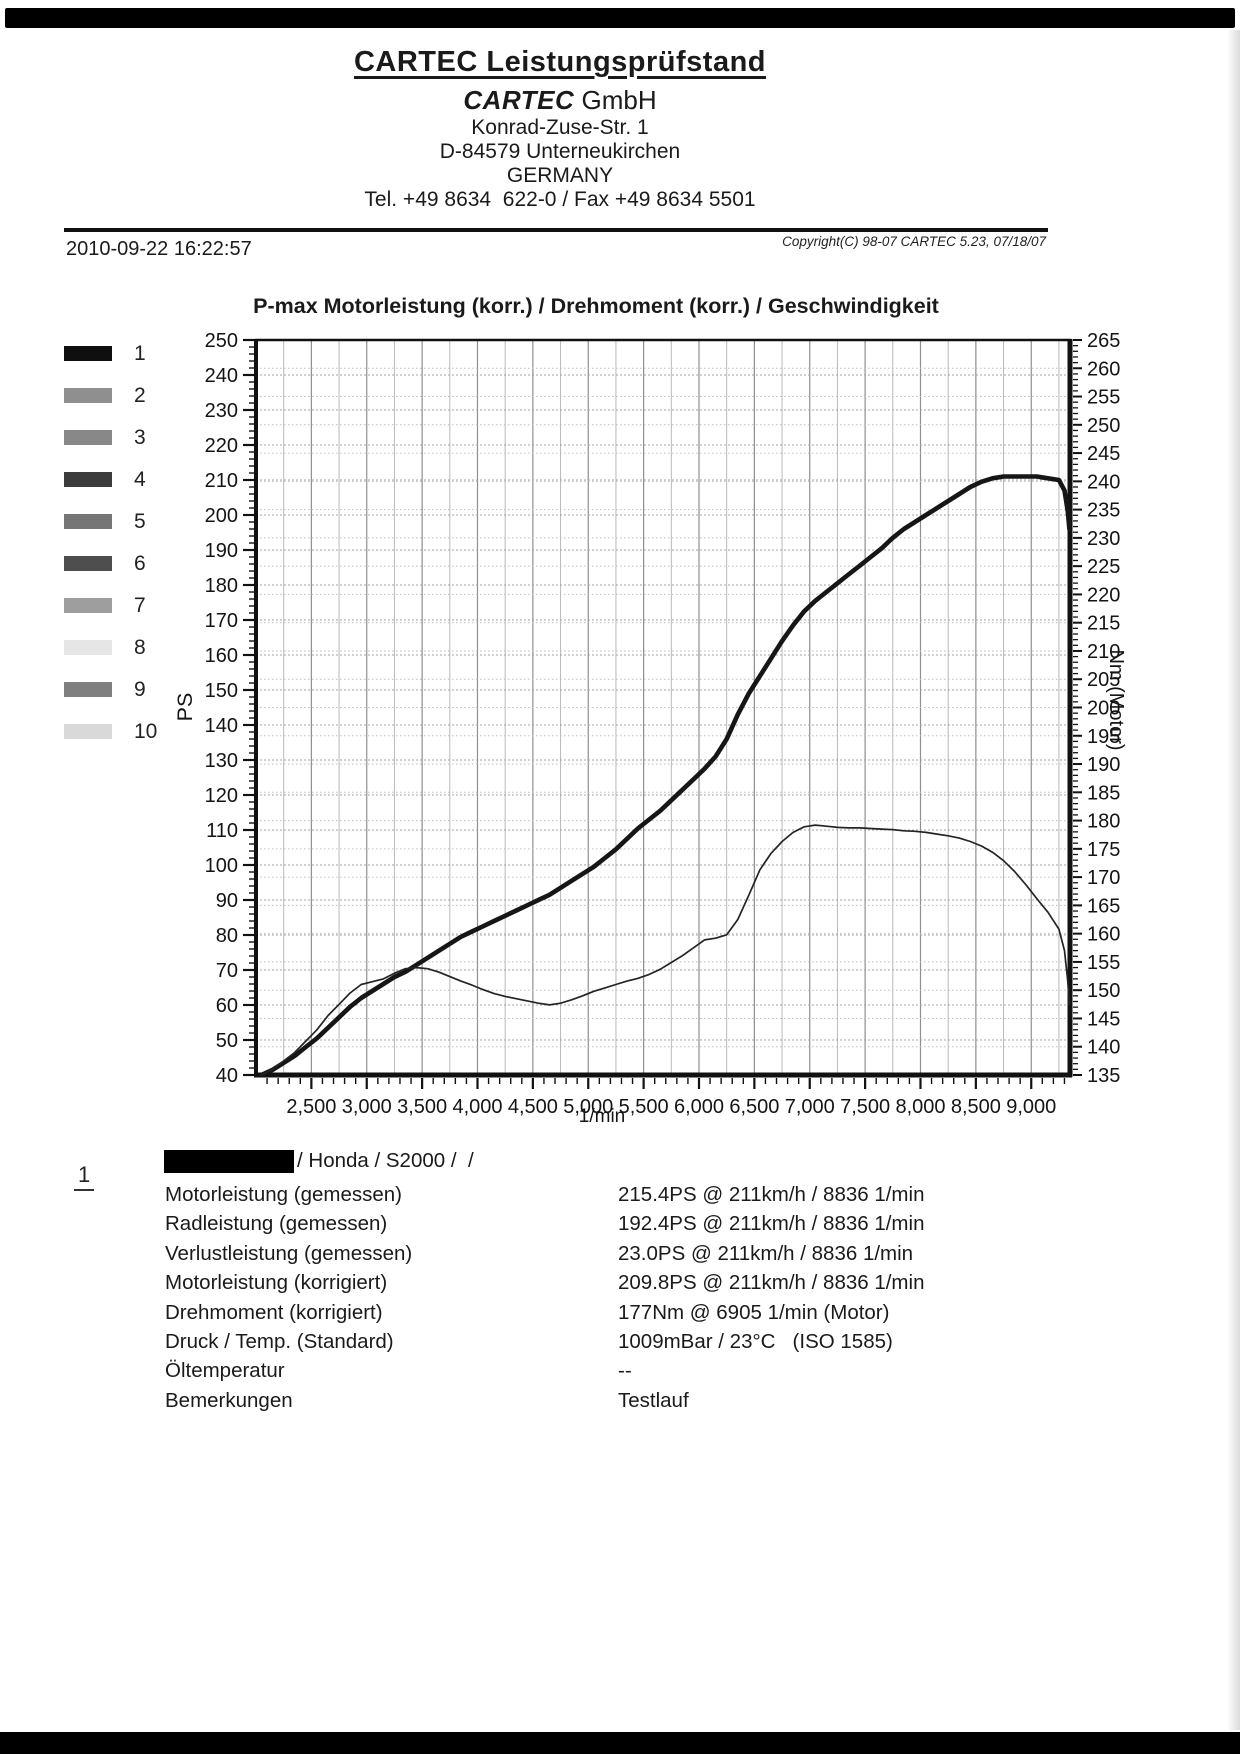  I want to click on svg-text: 195, so click(1103, 737).